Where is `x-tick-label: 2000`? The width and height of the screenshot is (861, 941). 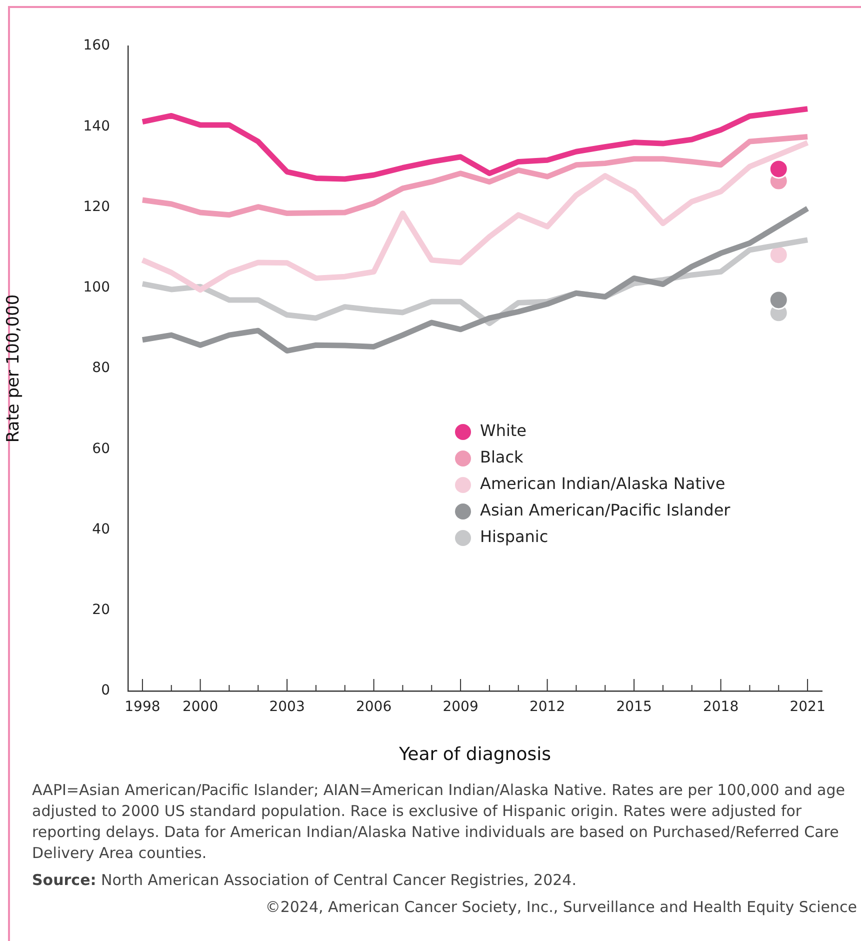 x-tick-label: 2000 is located at coordinates (200, 707).